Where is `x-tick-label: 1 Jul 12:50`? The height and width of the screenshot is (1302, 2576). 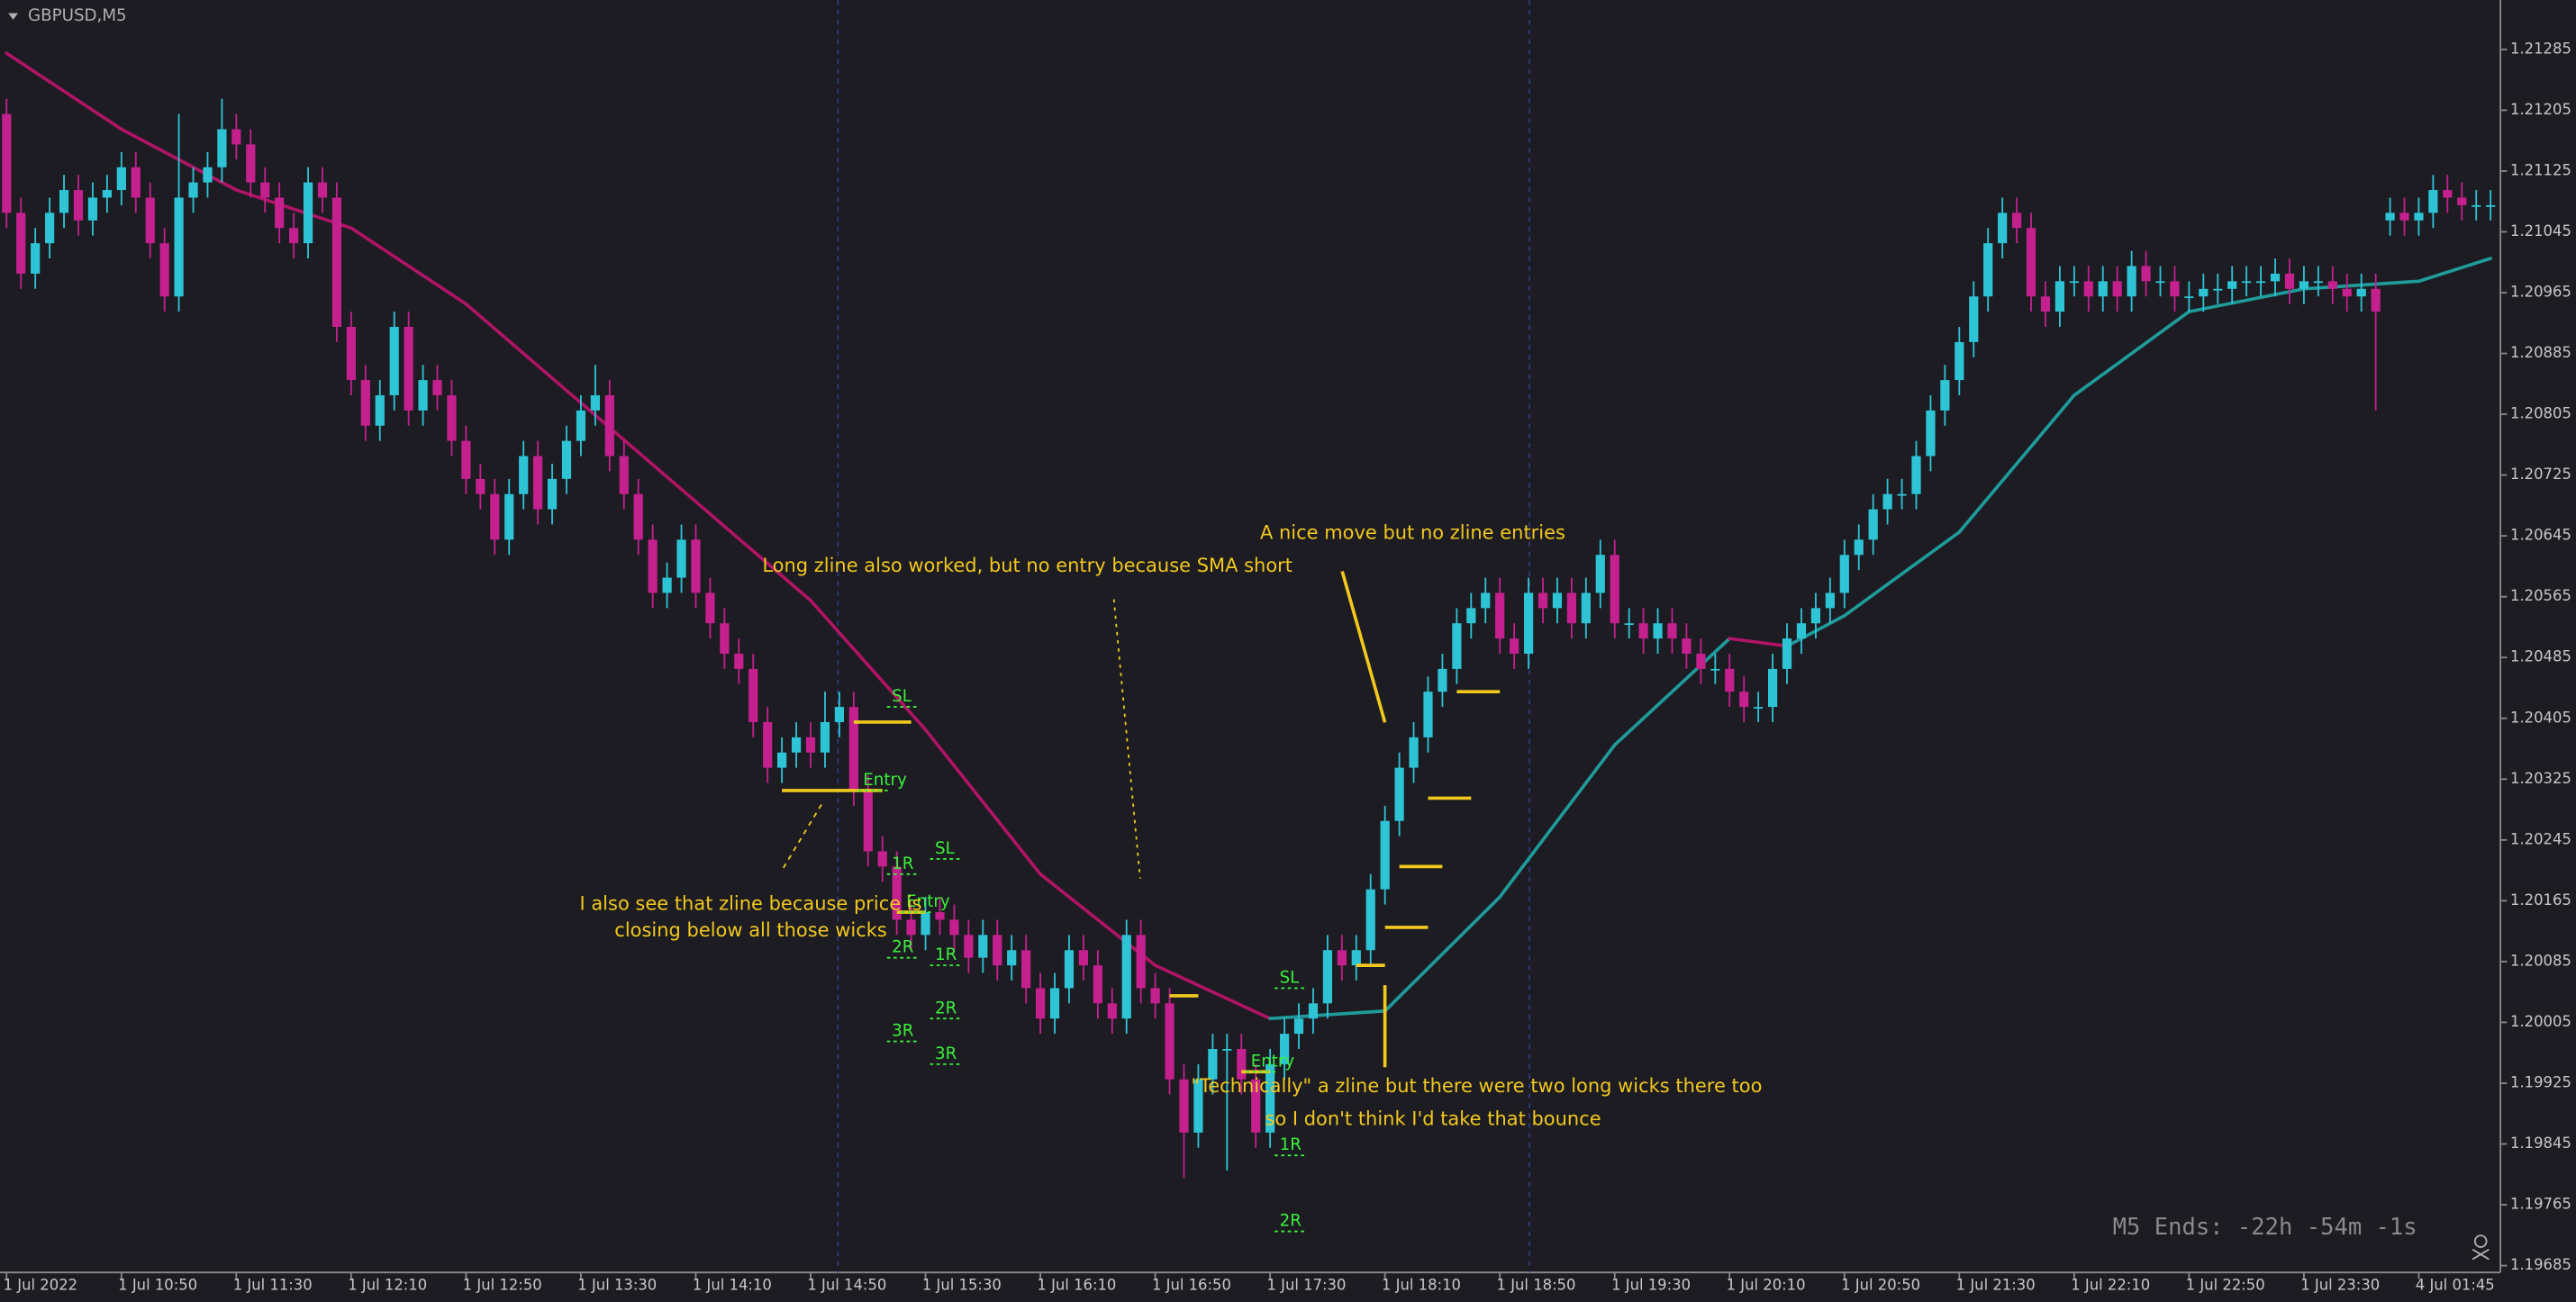
x-tick-label: 1 Jul 12:50 is located at coordinates (503, 1284).